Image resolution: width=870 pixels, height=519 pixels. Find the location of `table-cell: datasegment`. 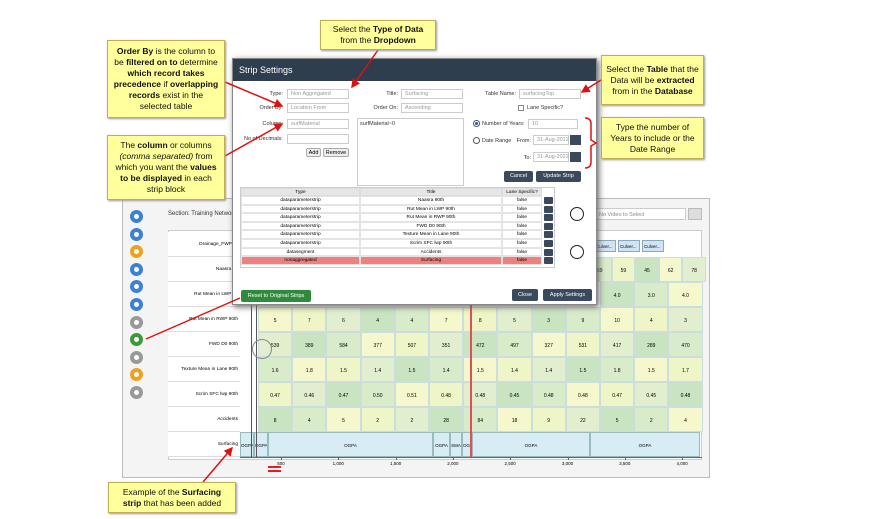

table-cell: datasegment is located at coordinates (300, 252).